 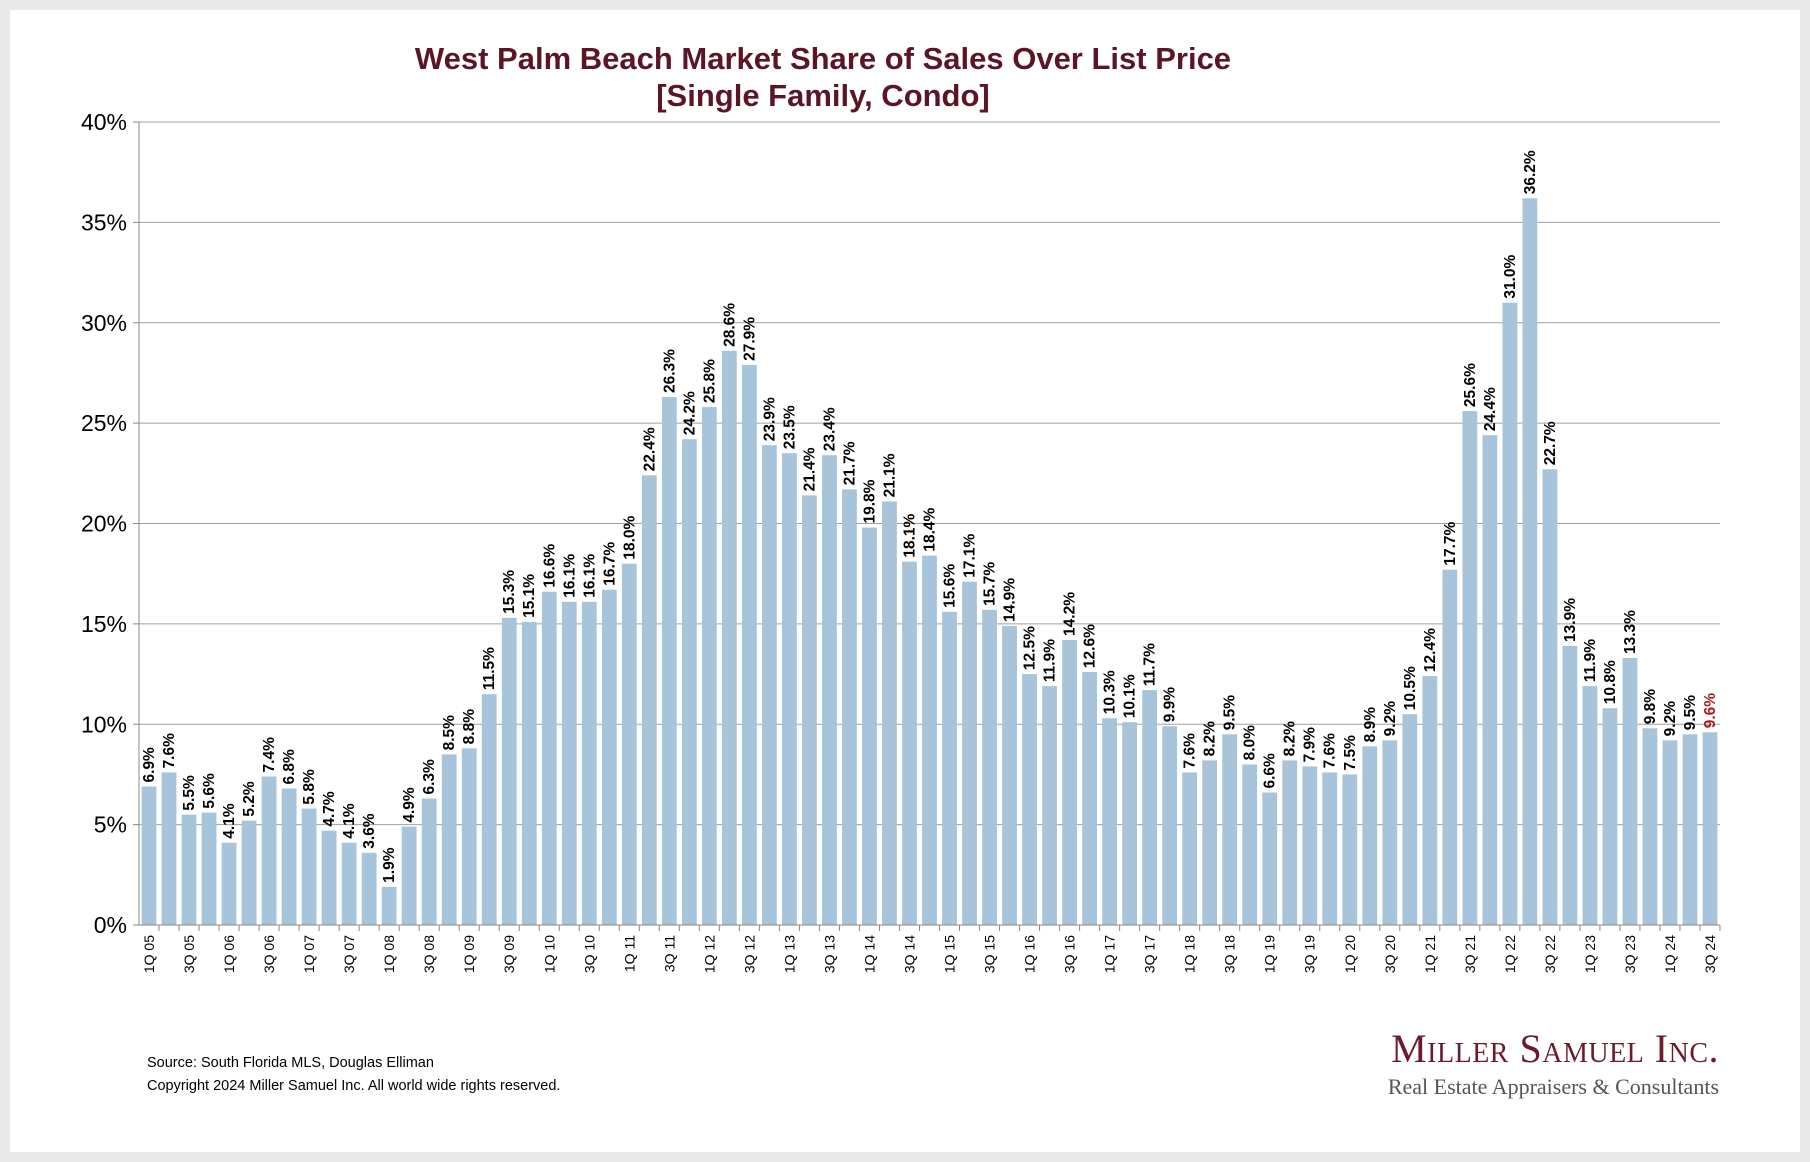 I want to click on data-label: 9.6%, so click(x=1710, y=711).